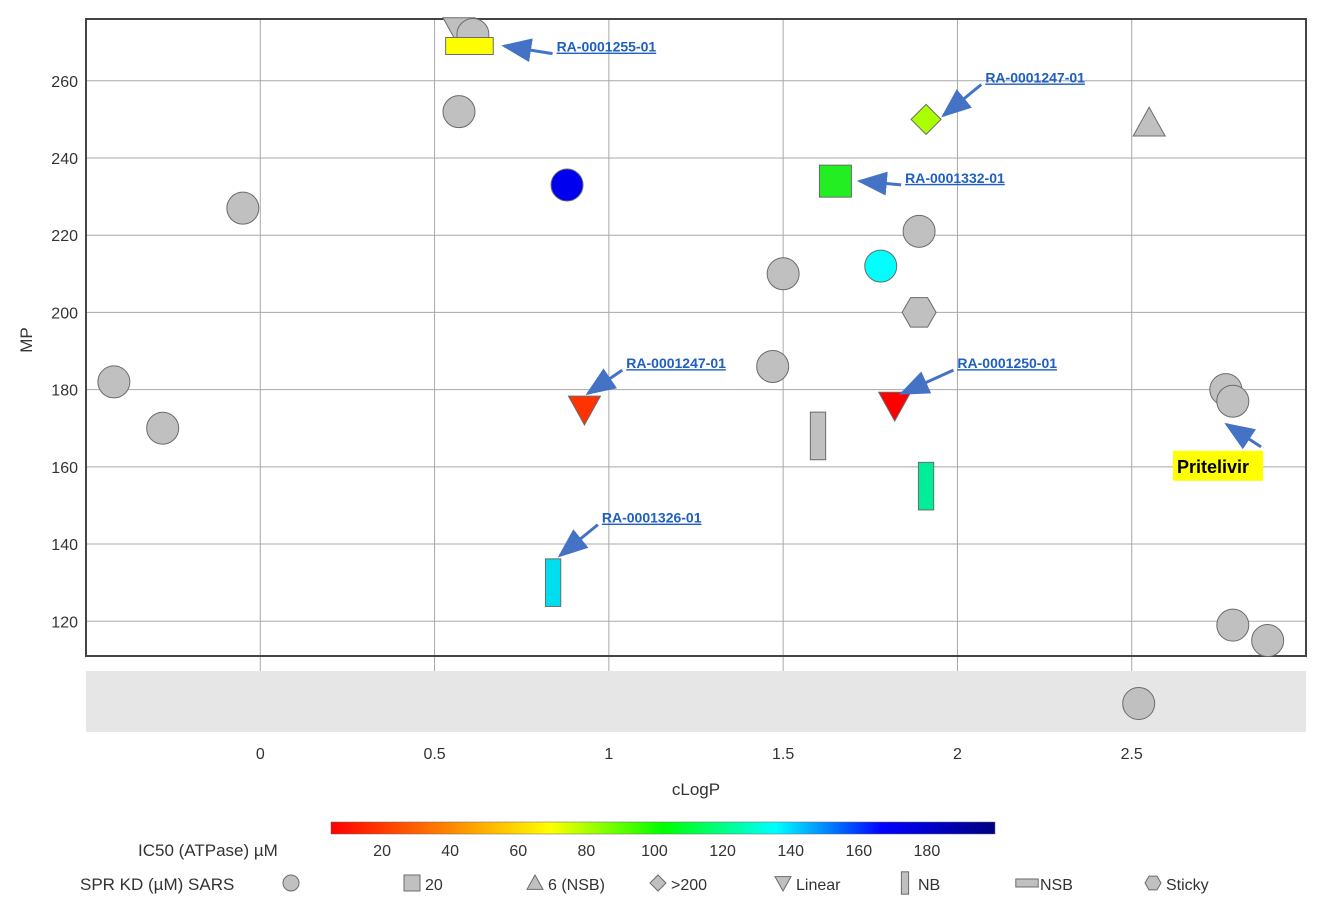 This screenshot has width=1329, height=910. I want to click on color-bar-tick-label: 60, so click(518, 851).